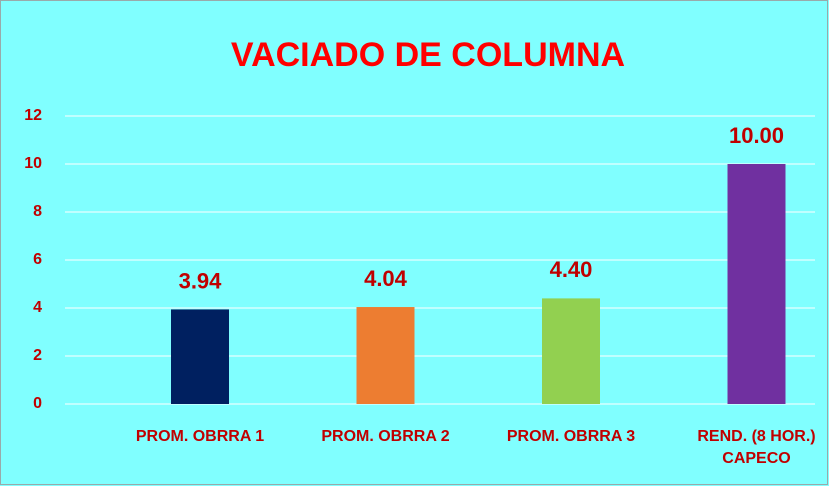 The height and width of the screenshot is (486, 829). What do you see at coordinates (428, 55) in the screenshot?
I see `chart-title: VACIADO DE COLUMNA` at bounding box center [428, 55].